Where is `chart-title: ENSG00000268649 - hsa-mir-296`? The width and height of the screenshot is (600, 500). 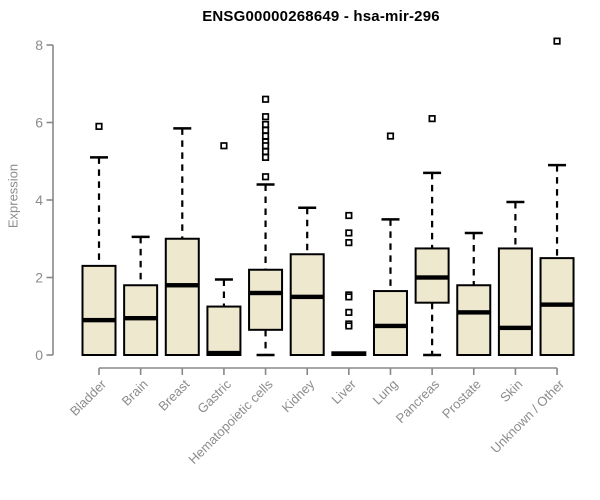 chart-title: ENSG00000268649 - hsa-mir-296 is located at coordinates (321, 16).